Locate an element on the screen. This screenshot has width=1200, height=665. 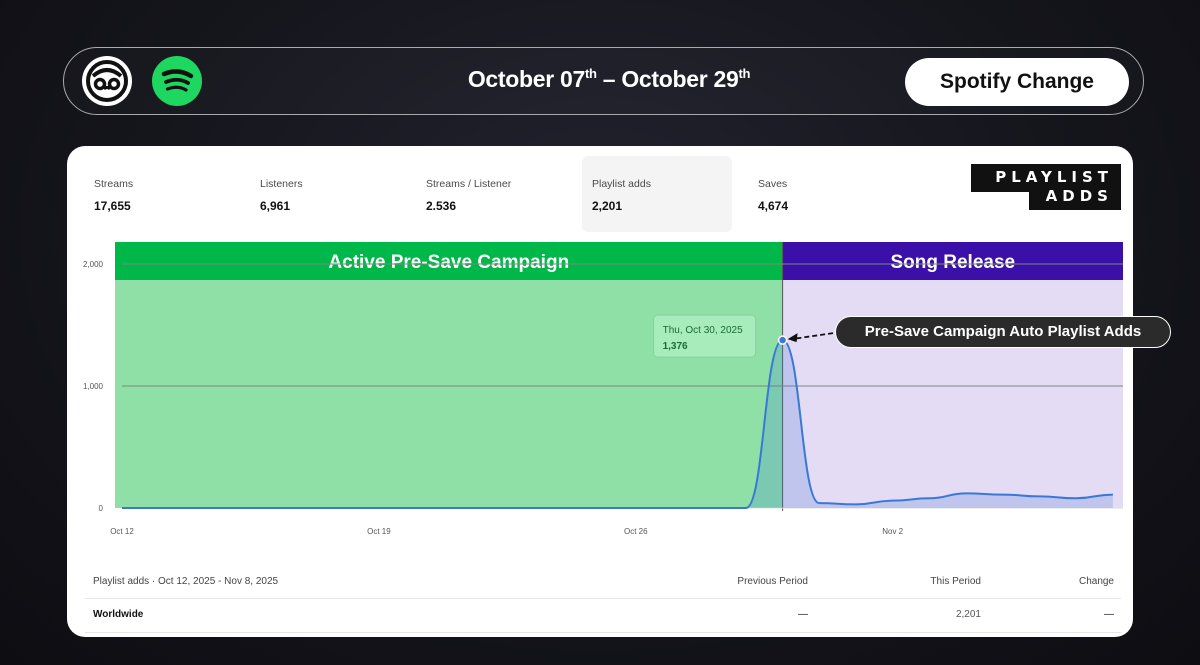
region-label: Song Release is located at coordinates (952, 262).